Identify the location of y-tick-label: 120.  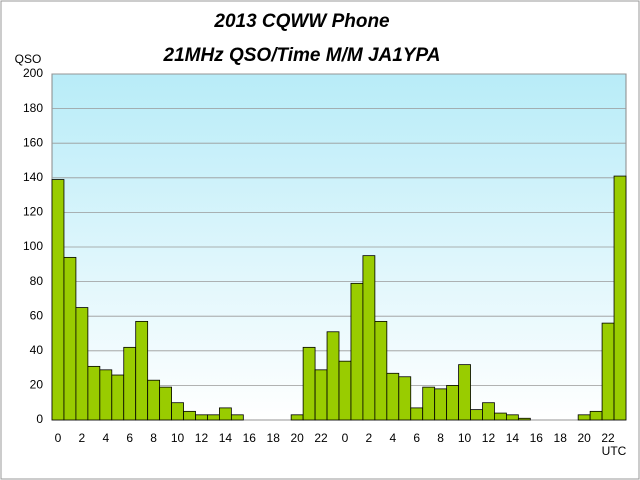
(33, 212).